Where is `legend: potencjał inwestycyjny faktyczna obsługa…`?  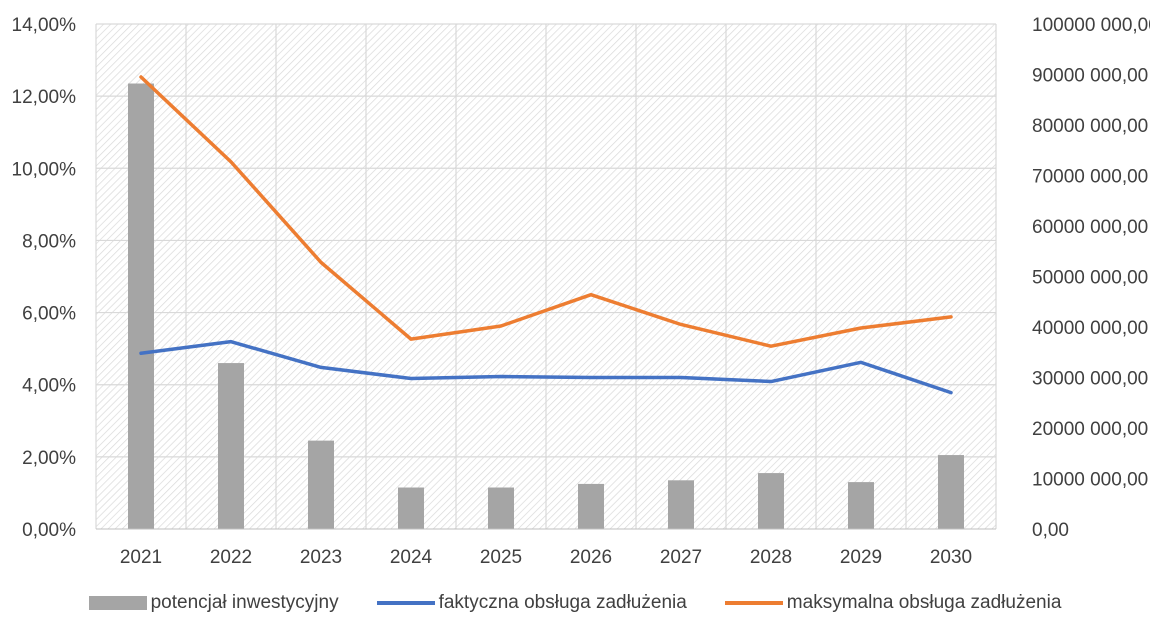
legend: potencjał inwestycyjny faktyczna obsługa… is located at coordinates (575, 603).